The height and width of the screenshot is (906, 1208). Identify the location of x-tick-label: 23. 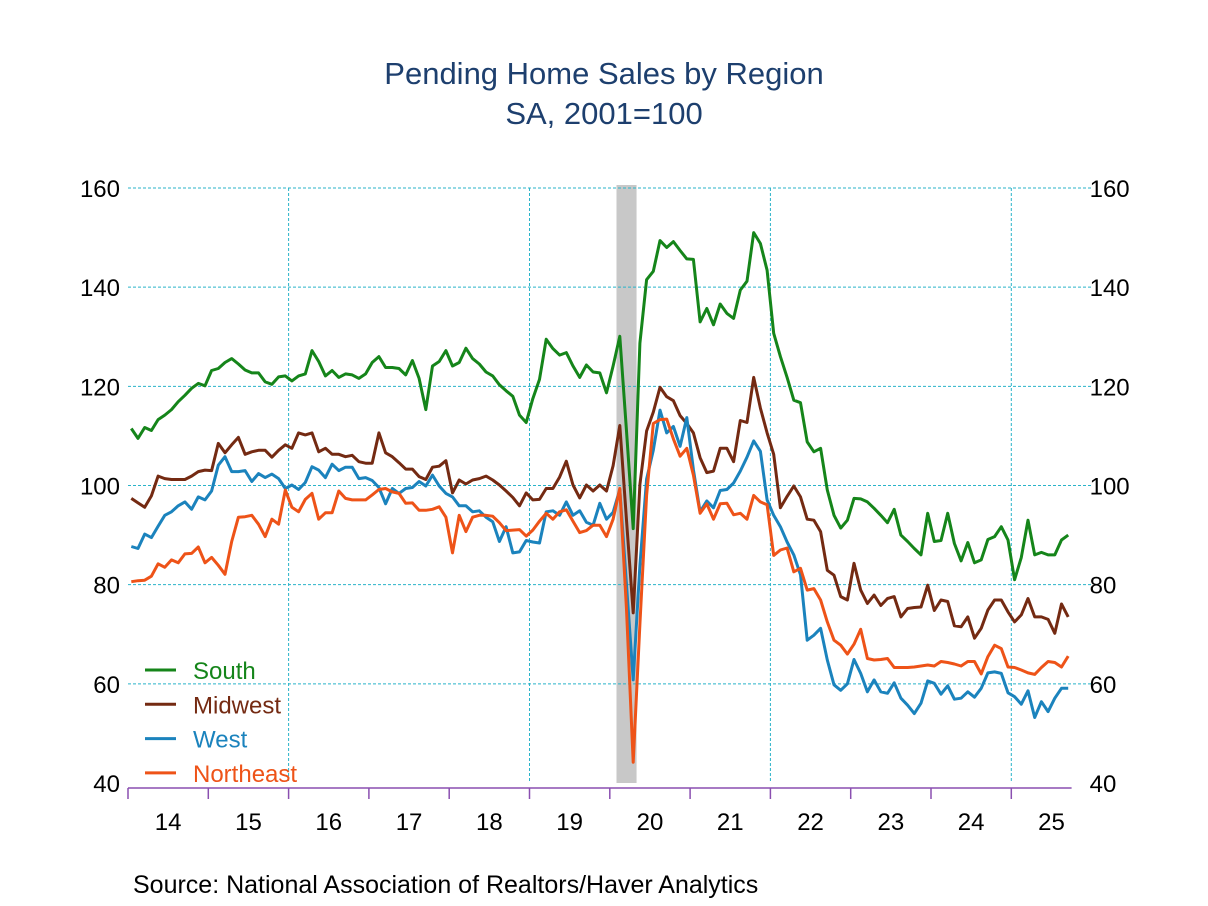
(890, 822).